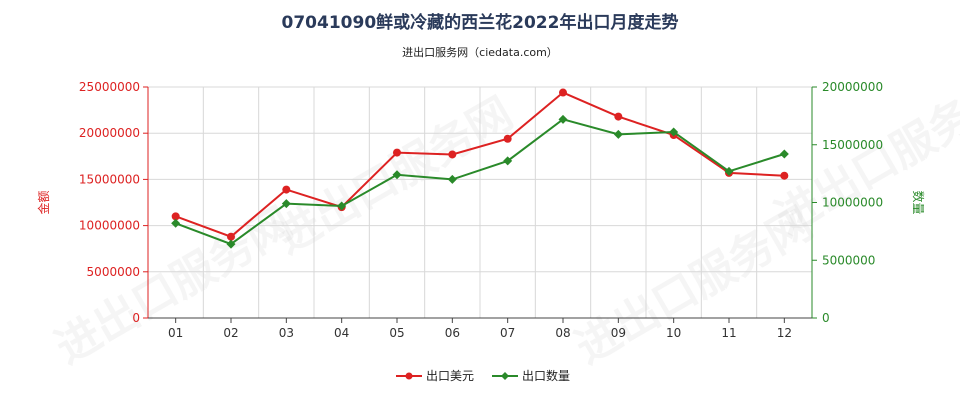 The image size is (960, 400). I want to click on y-right-tick-label: 0, so click(826, 318).